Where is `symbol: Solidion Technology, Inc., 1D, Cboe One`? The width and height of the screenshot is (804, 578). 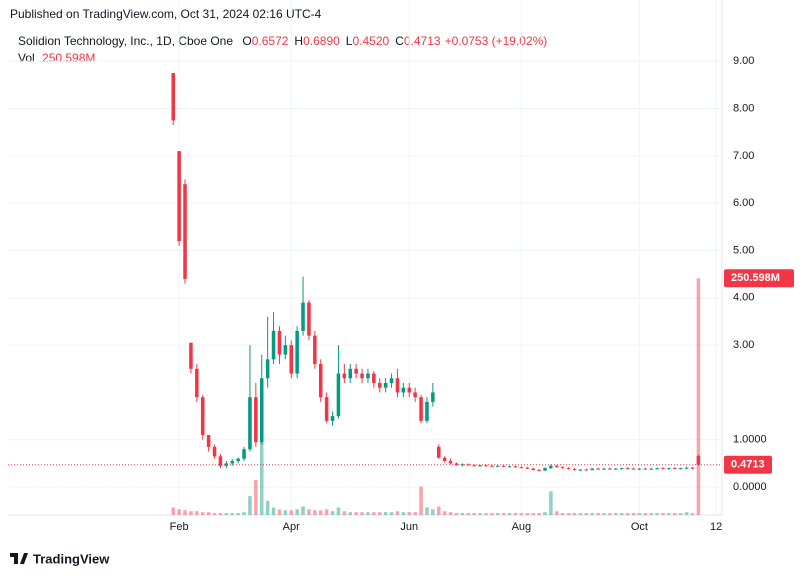 symbol: Solidion Technology, Inc., 1D, Cboe One is located at coordinates (125, 41).